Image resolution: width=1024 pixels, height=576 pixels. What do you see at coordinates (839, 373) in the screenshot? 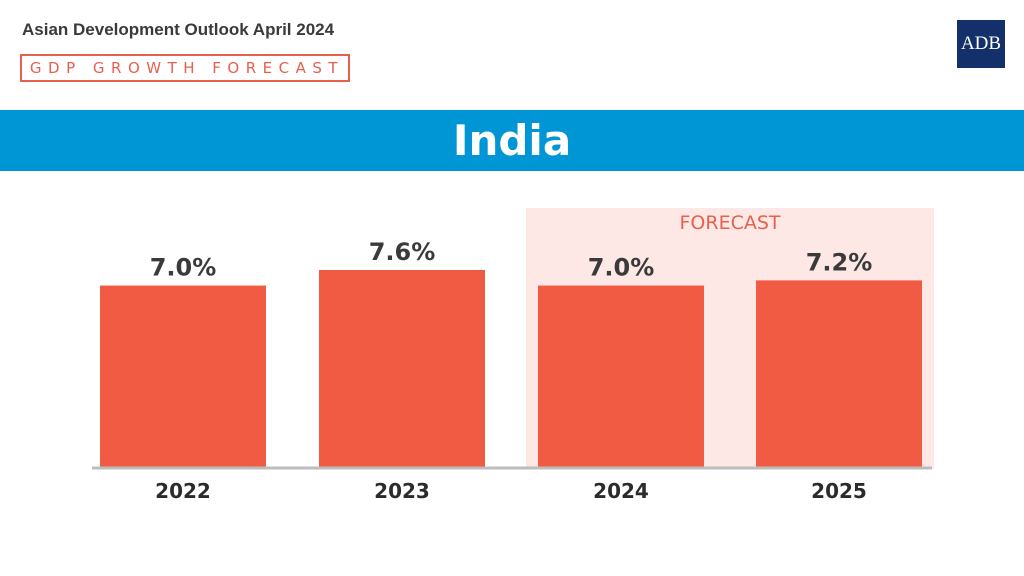
I see `bar-2025` at bounding box center [839, 373].